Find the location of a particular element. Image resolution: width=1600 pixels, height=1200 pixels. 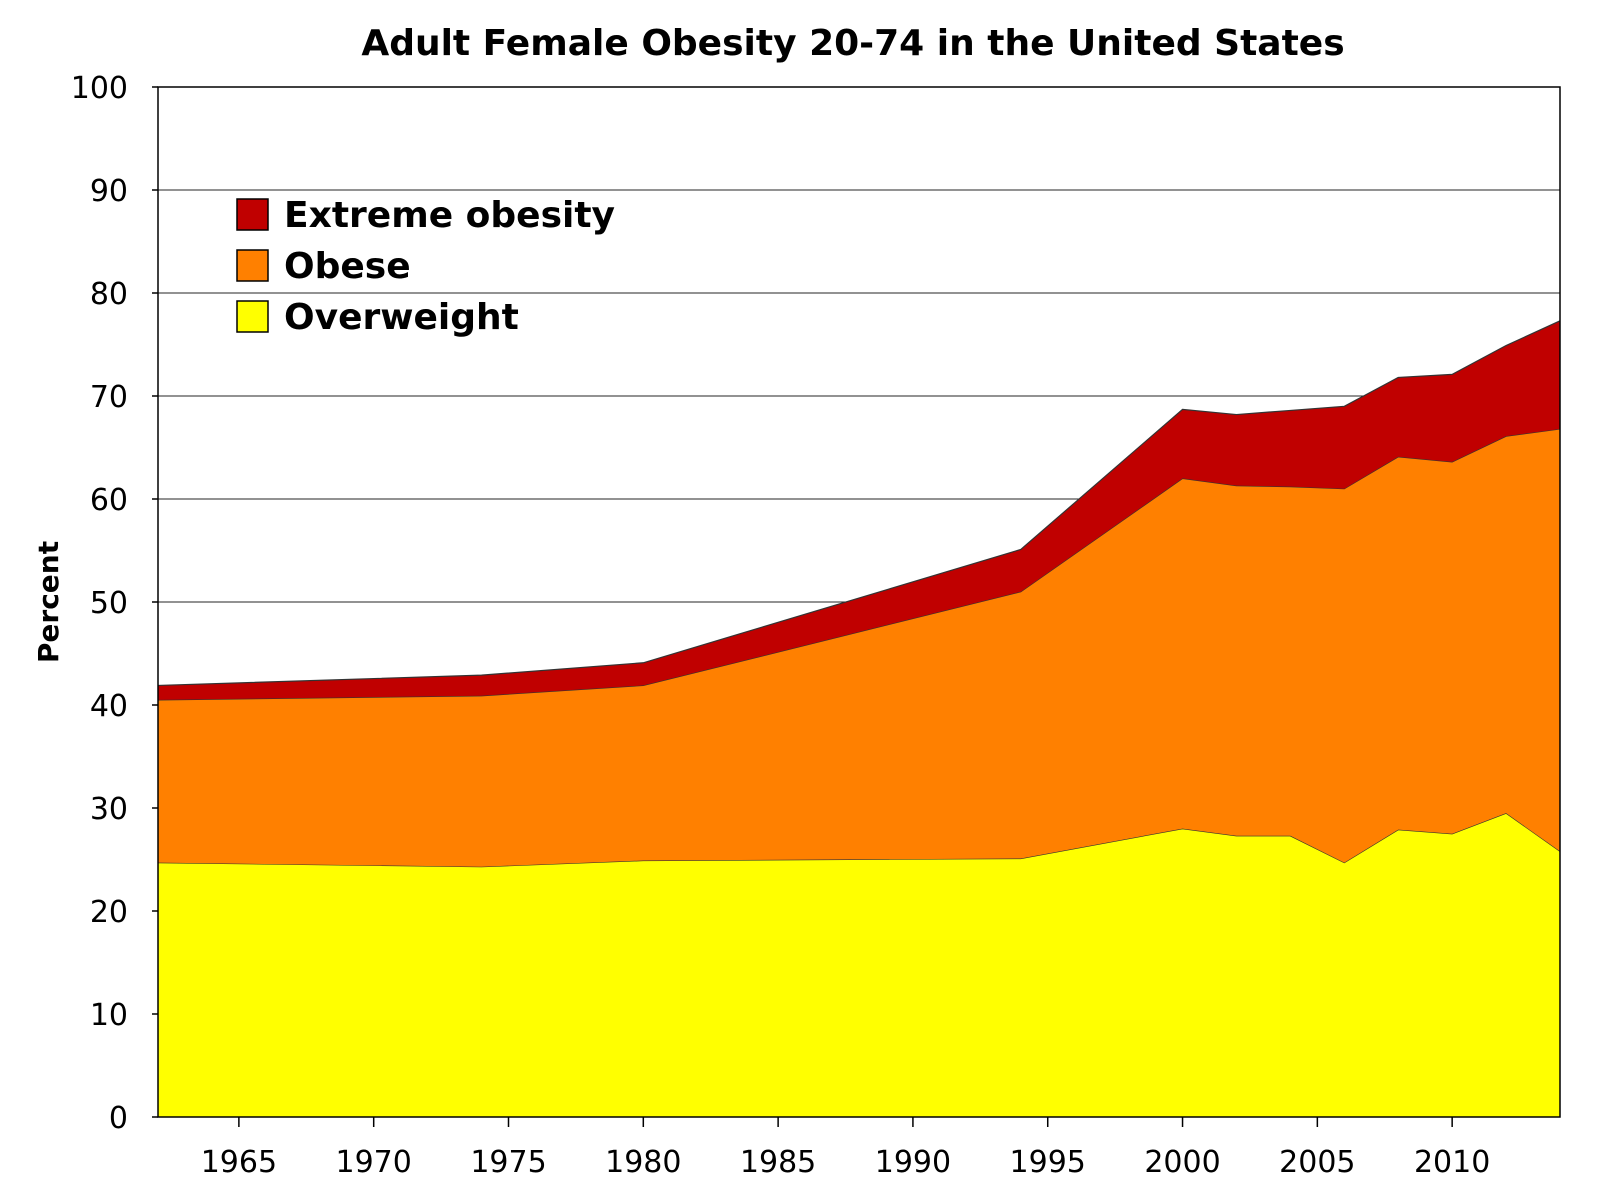

y-axis-ticks: 0 10 20 30 40 50 60 70 80 90 100 is located at coordinates (114, 603).